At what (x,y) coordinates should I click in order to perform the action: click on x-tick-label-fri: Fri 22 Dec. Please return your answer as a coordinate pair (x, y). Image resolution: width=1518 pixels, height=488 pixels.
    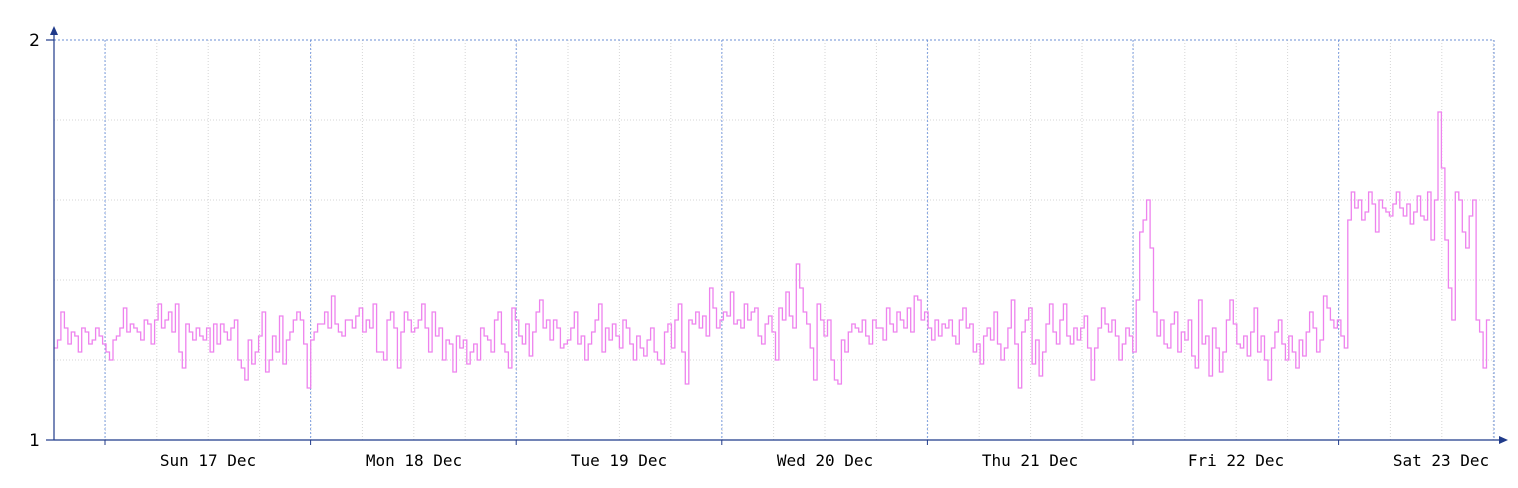
    Looking at the image, I should click on (1236, 460).